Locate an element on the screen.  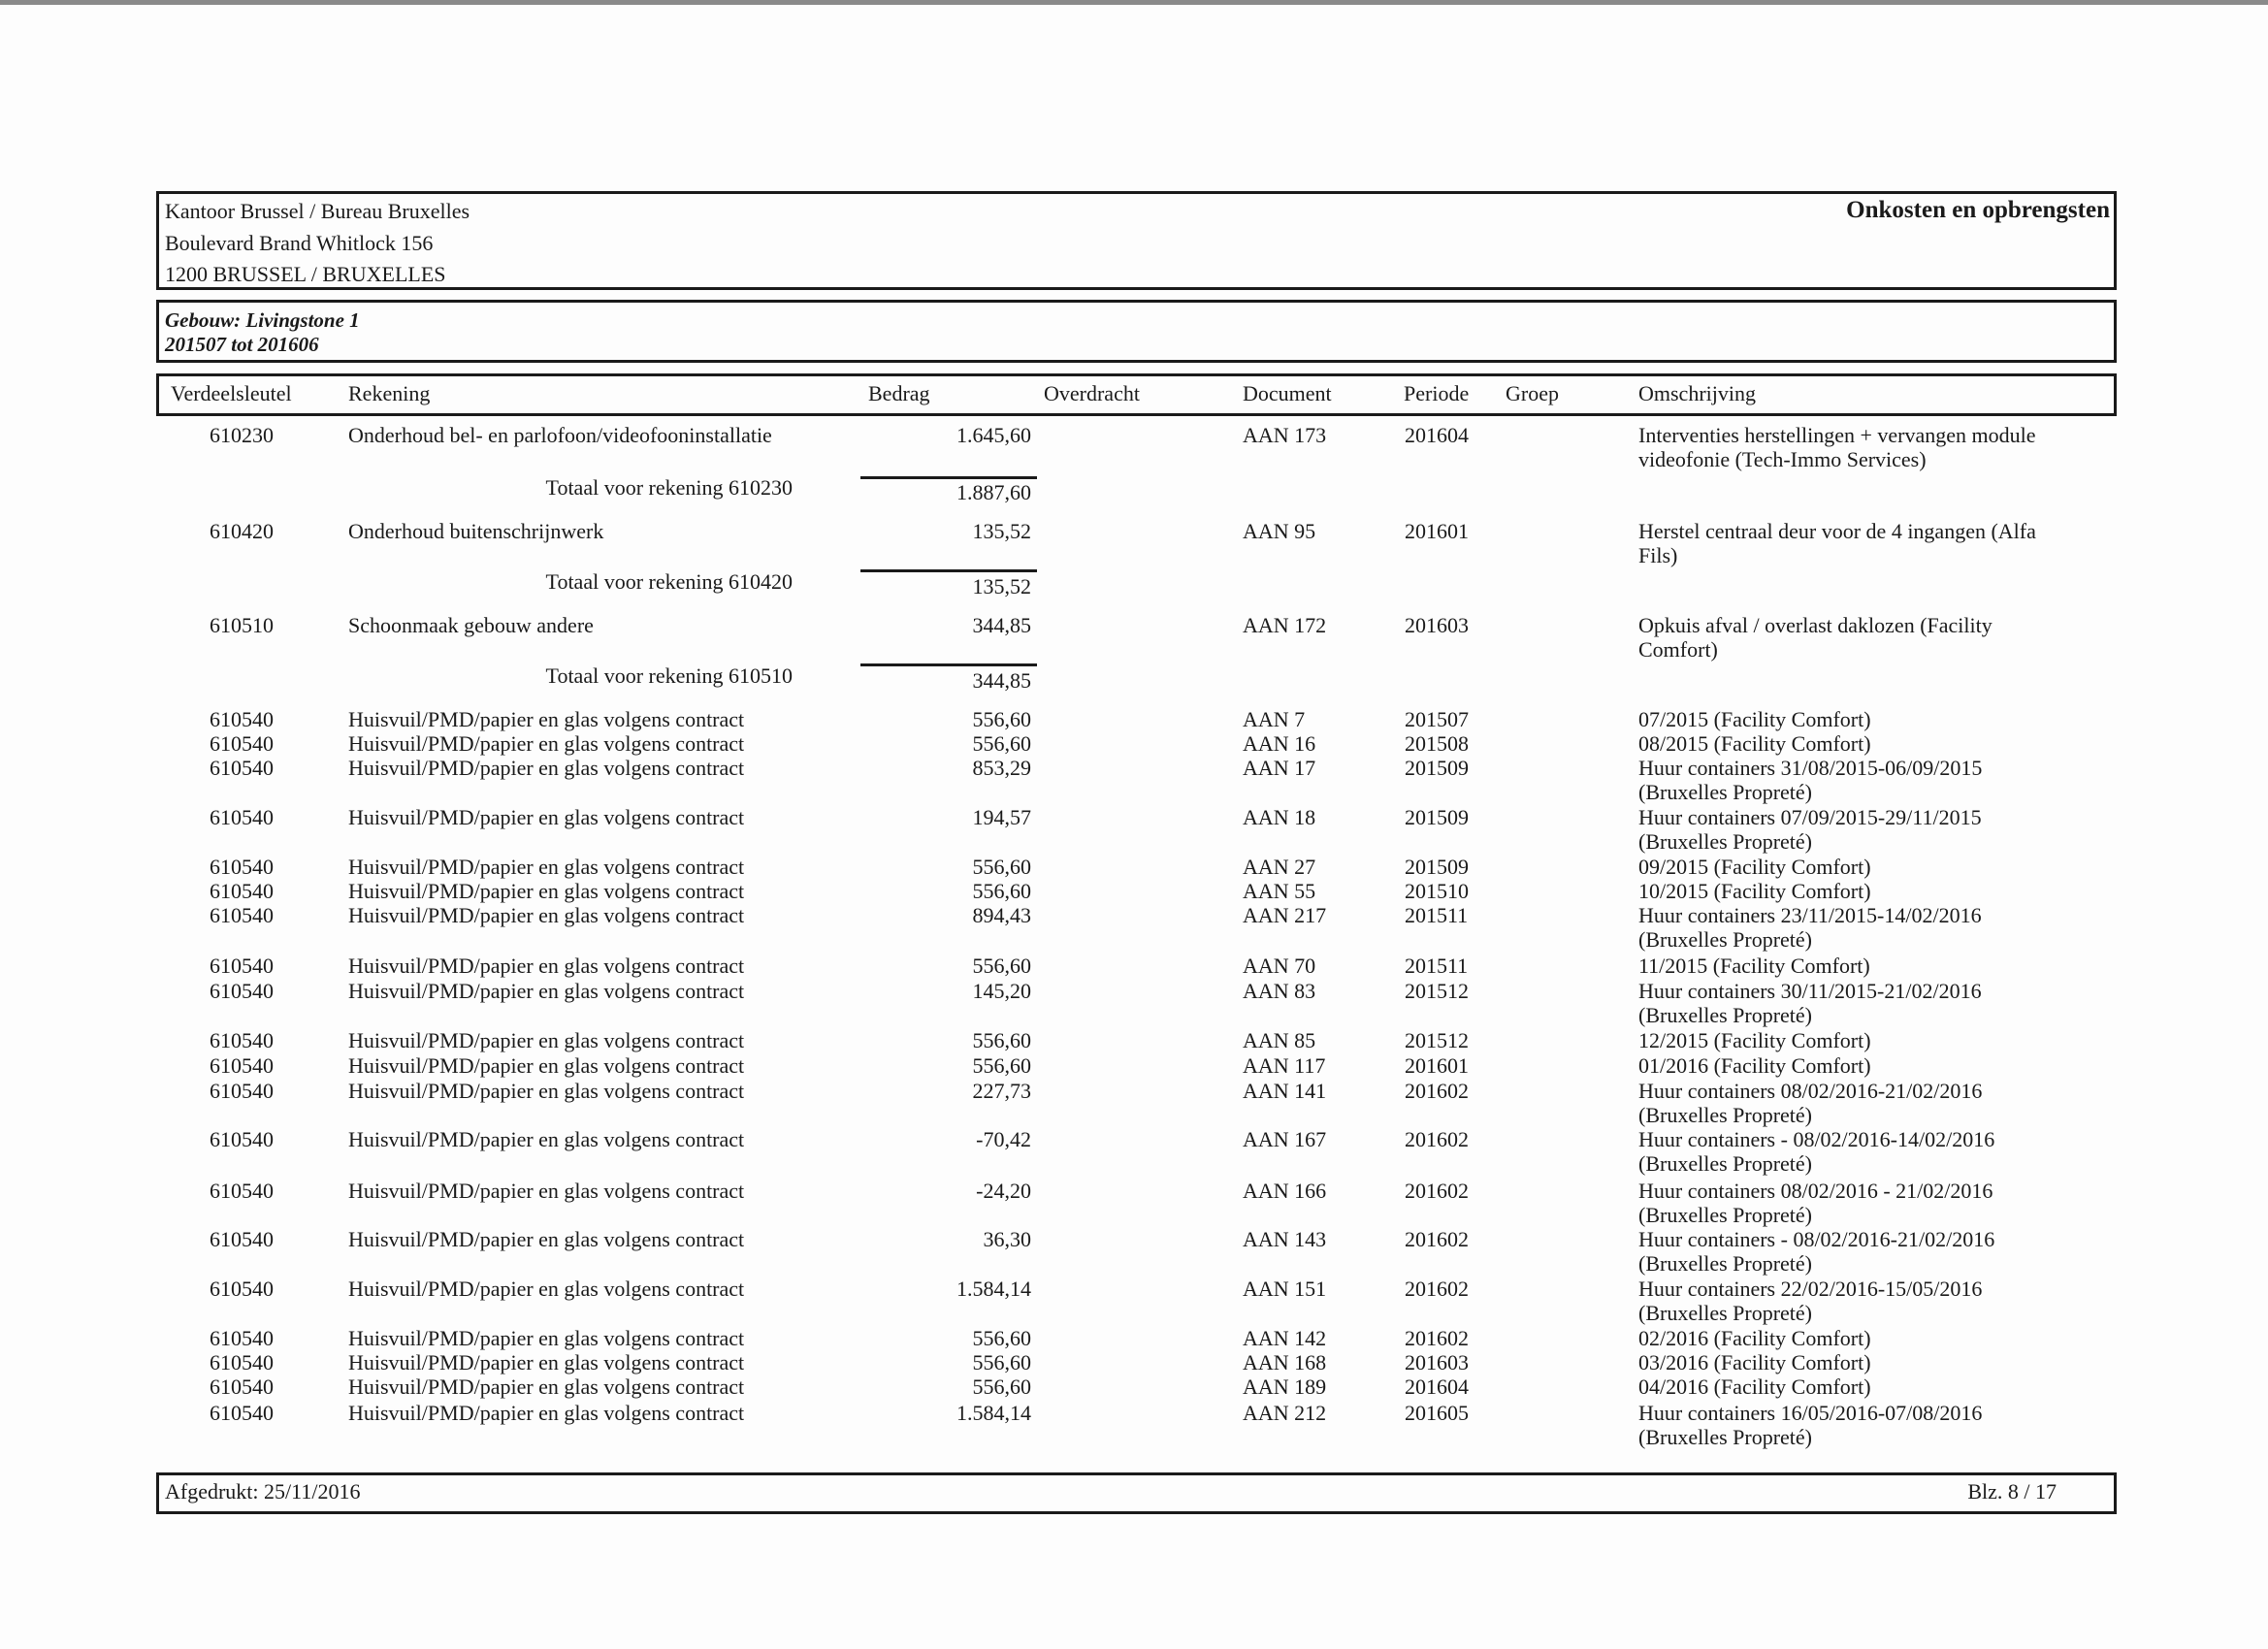
page-number: Blz. 8 / 17 is located at coordinates (2012, 1491).